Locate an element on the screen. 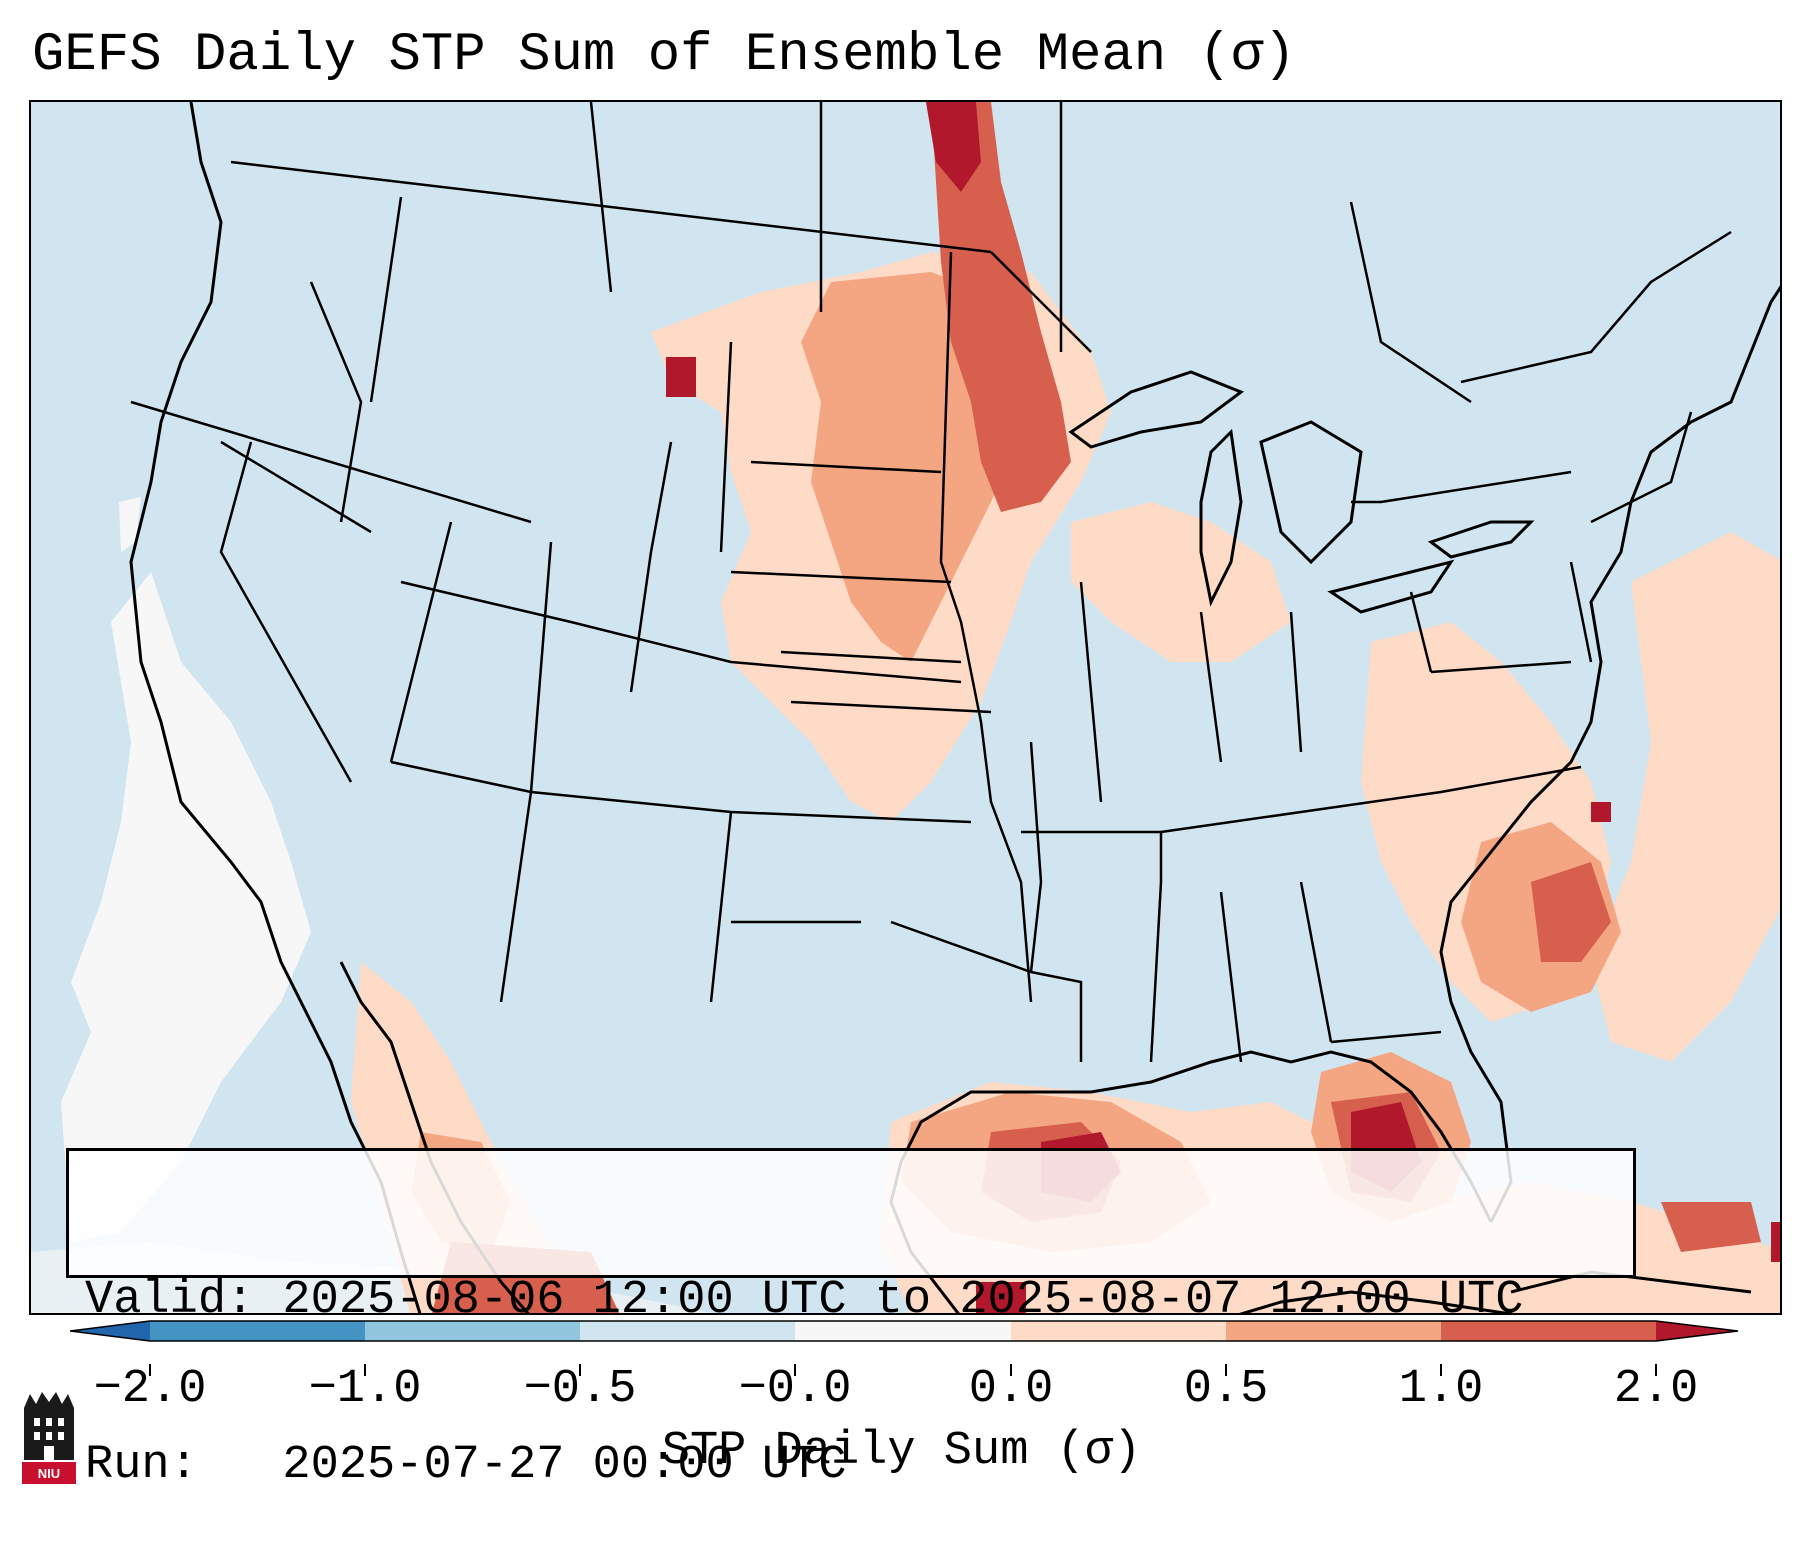  colorbar-extend-min is located at coordinates (110, 1331).